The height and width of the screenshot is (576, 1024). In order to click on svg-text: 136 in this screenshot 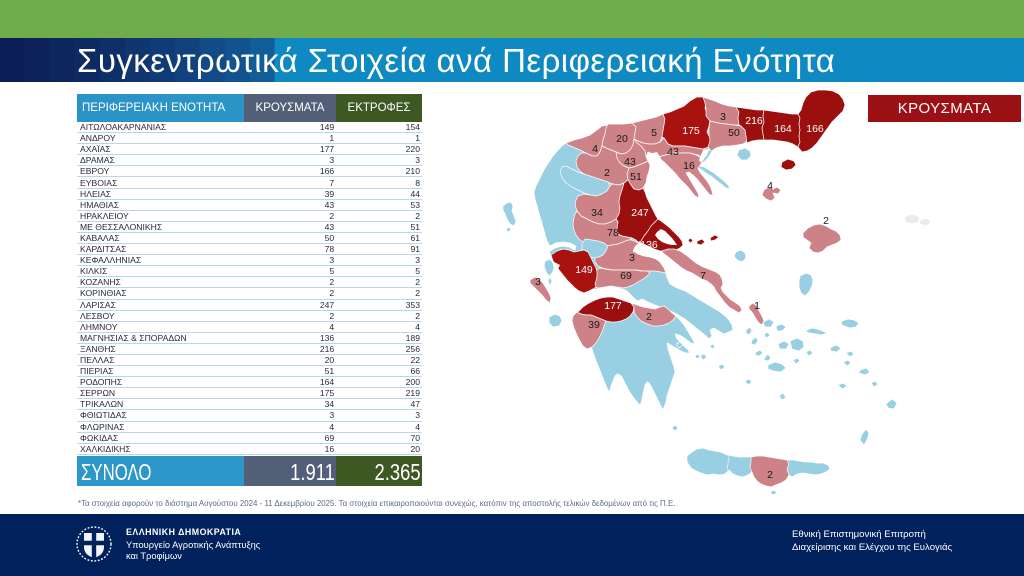, I will do `click(649, 245)`.